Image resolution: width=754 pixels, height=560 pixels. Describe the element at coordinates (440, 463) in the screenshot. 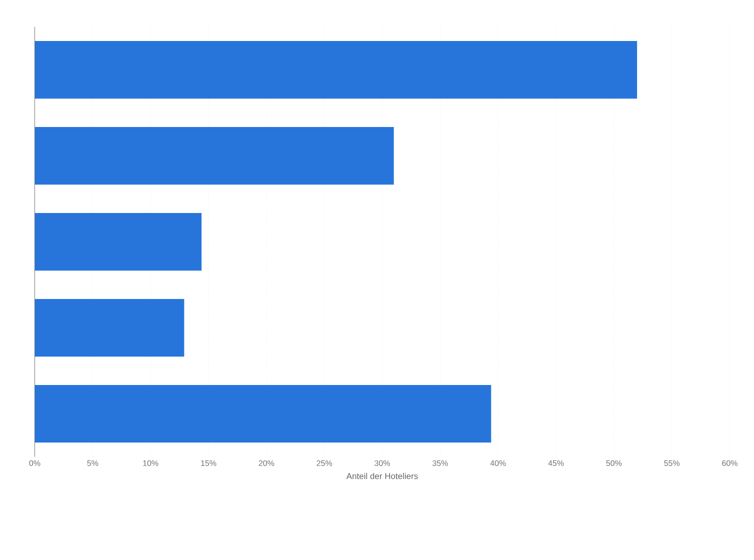

I see `x-tick-label: 35%` at that location.